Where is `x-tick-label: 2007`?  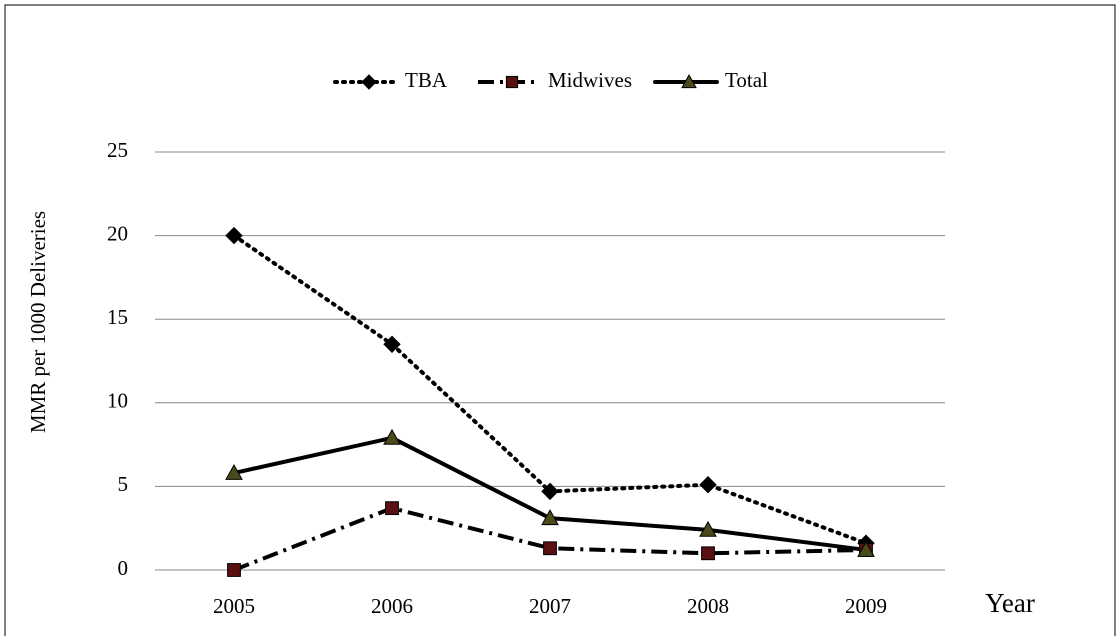
x-tick-label: 2007 is located at coordinates (550, 606).